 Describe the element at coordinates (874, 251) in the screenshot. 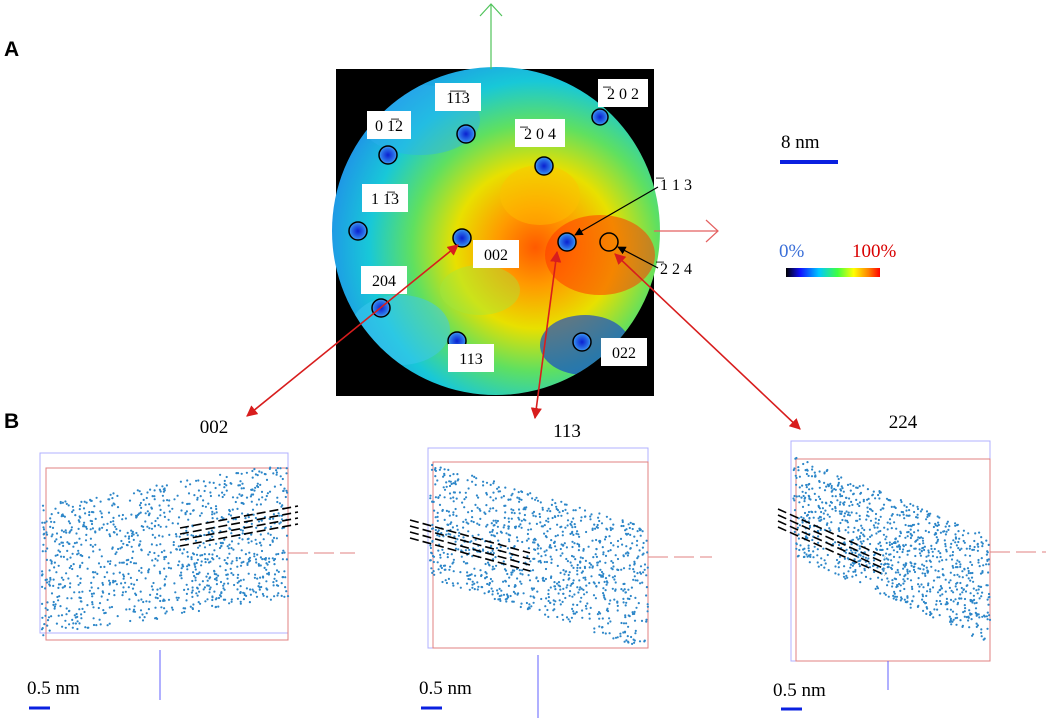

I see `colorbar-max-label: 100%` at that location.